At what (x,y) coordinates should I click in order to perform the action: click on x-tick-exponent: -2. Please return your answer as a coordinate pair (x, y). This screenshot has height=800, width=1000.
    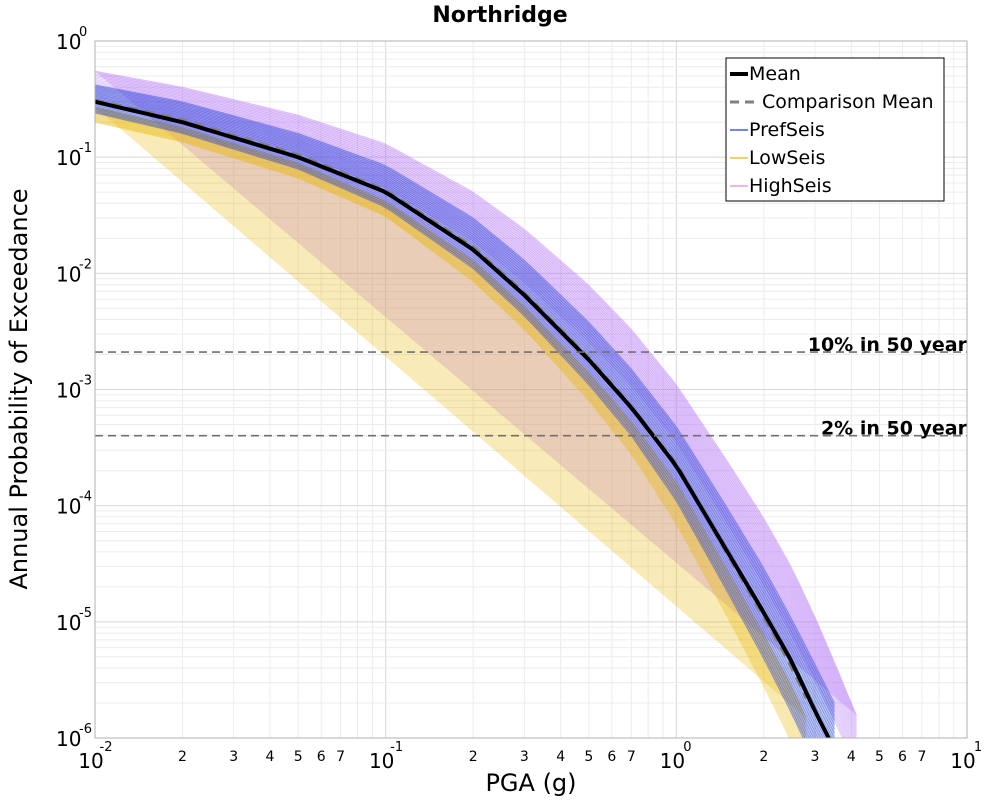
    Looking at the image, I should click on (106, 747).